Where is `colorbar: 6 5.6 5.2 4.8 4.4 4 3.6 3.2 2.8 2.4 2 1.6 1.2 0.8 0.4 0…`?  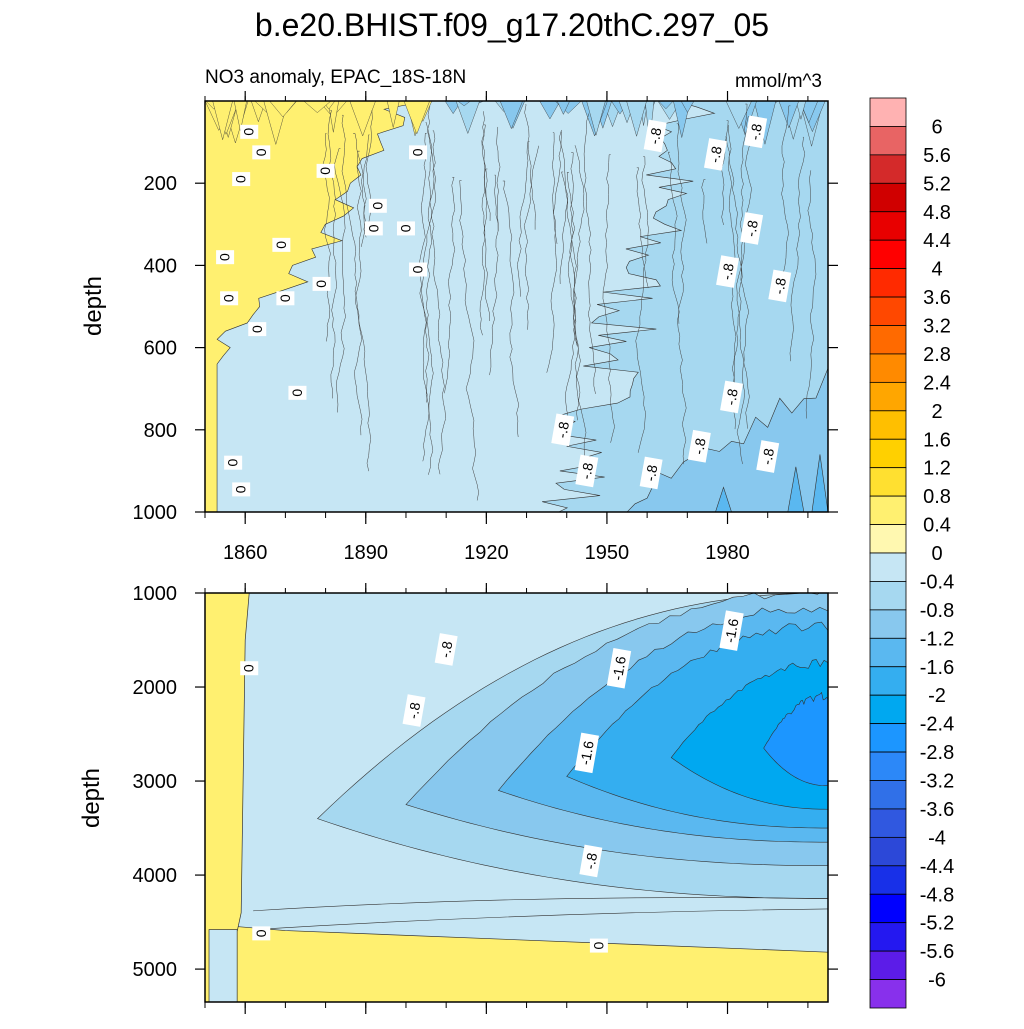 colorbar: 6 5.6 5.2 4.8 4.4 4 3.6 3.2 2.8 2.4 2 1.6 1.2 0.8 0.4 0… is located at coordinates (911, 553).